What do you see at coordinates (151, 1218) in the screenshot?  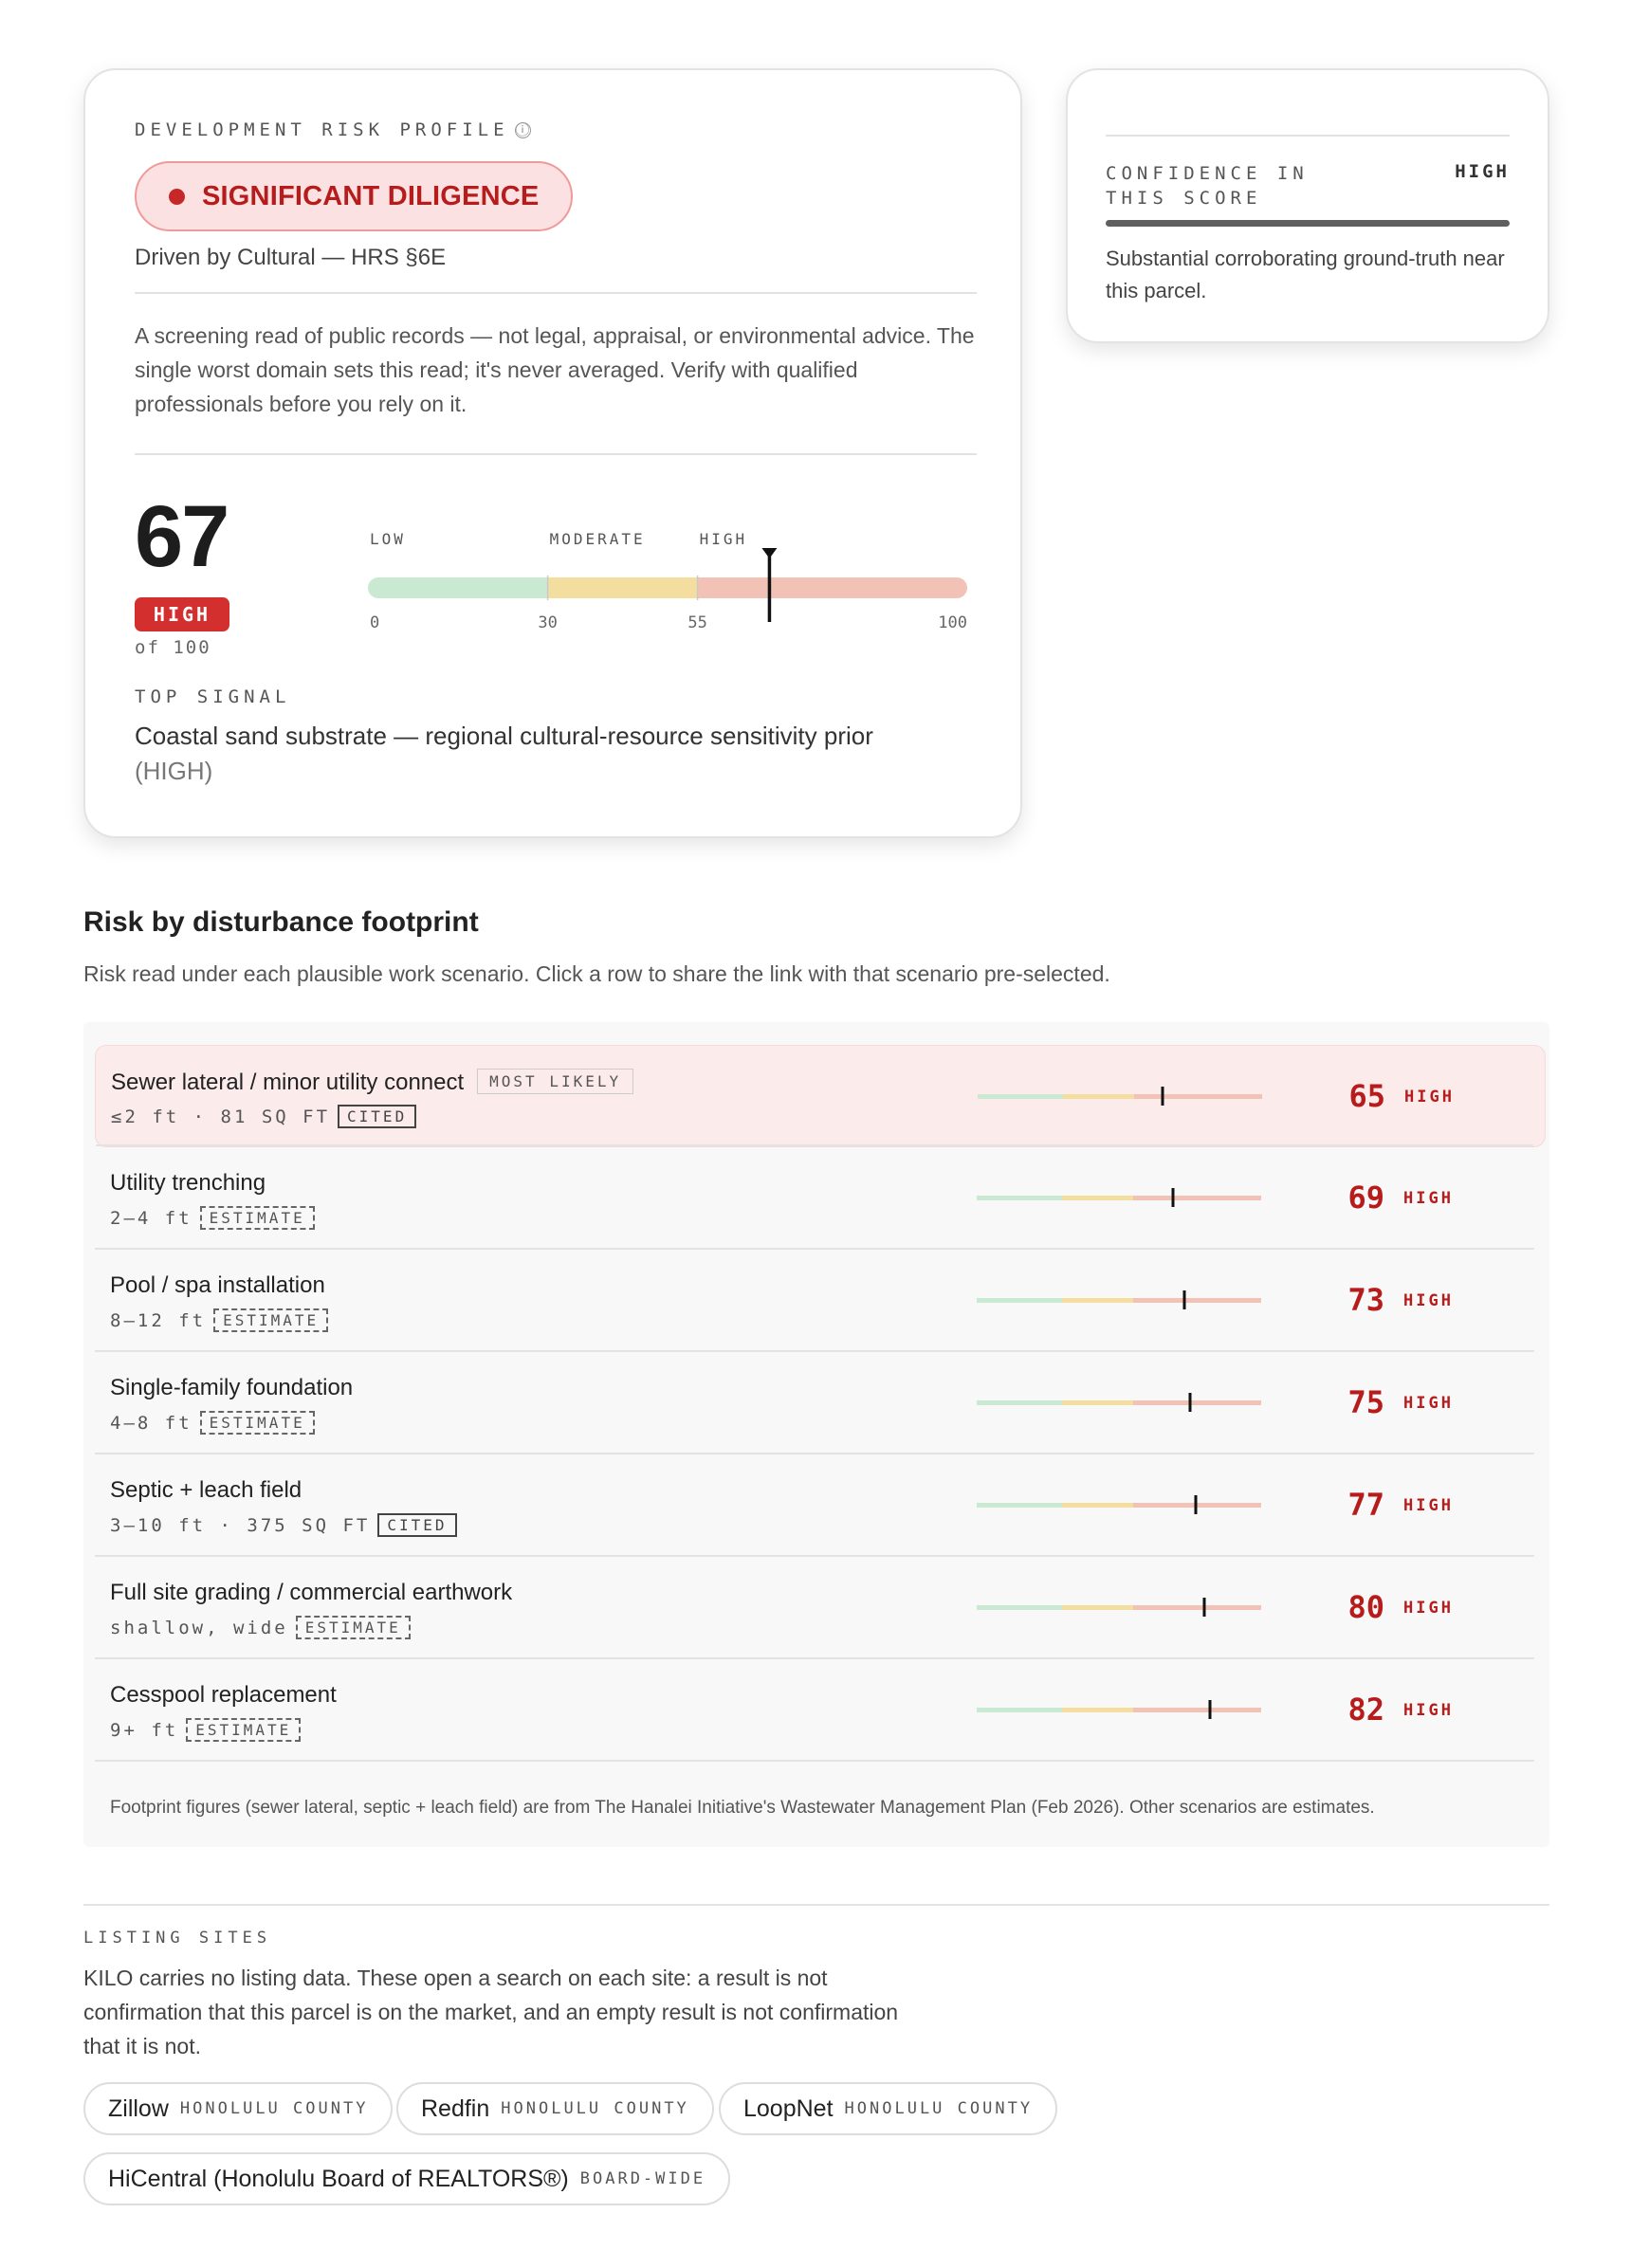 I see `scenario-dimensions: 2–4 ft` at bounding box center [151, 1218].